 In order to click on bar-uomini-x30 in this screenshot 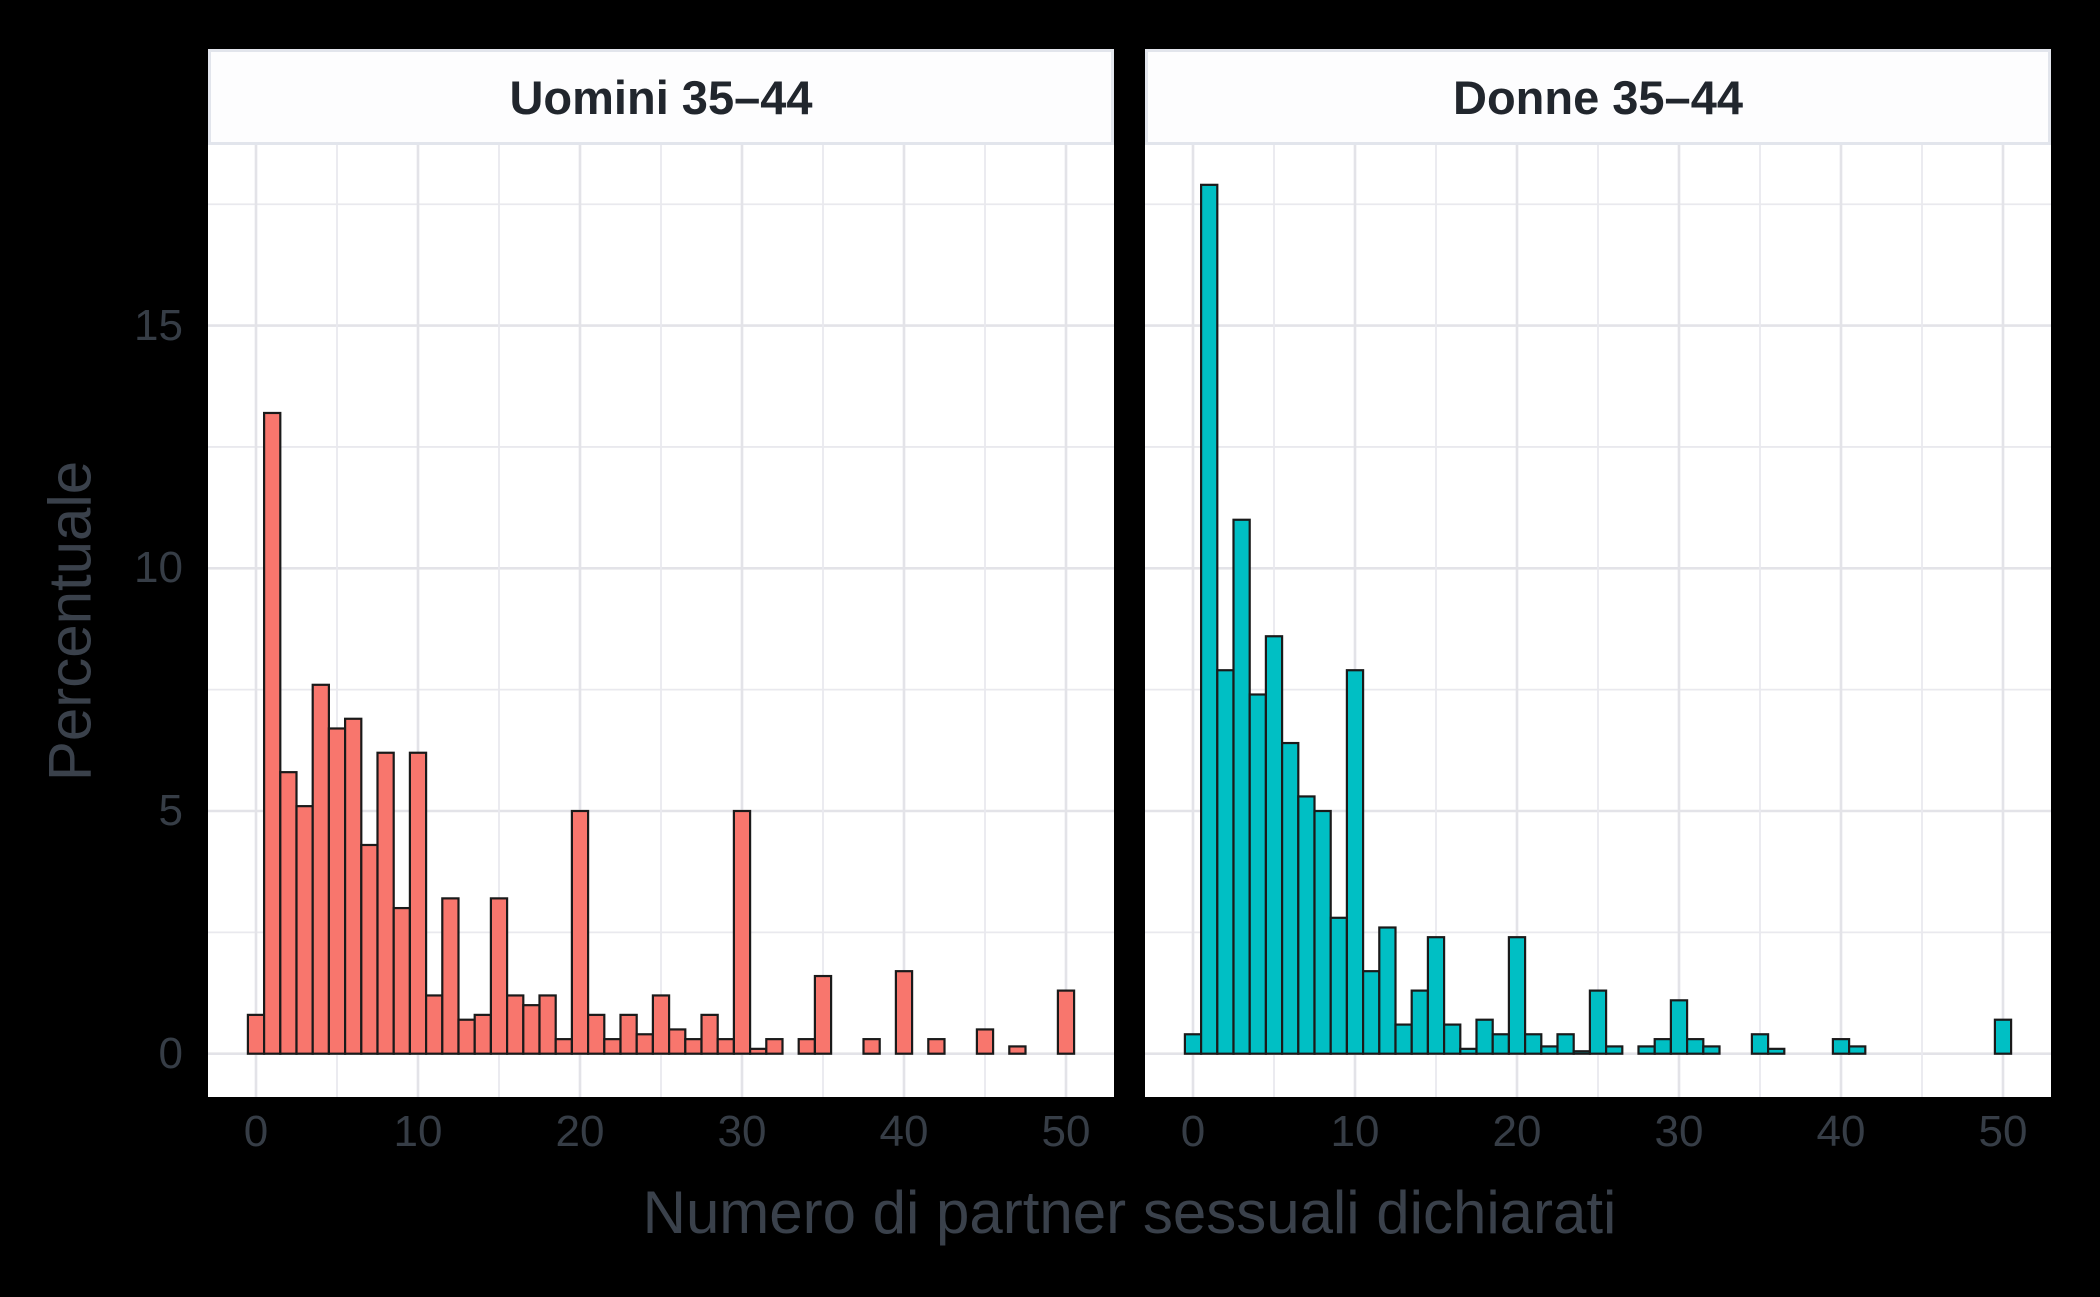, I will do `click(742, 932)`.